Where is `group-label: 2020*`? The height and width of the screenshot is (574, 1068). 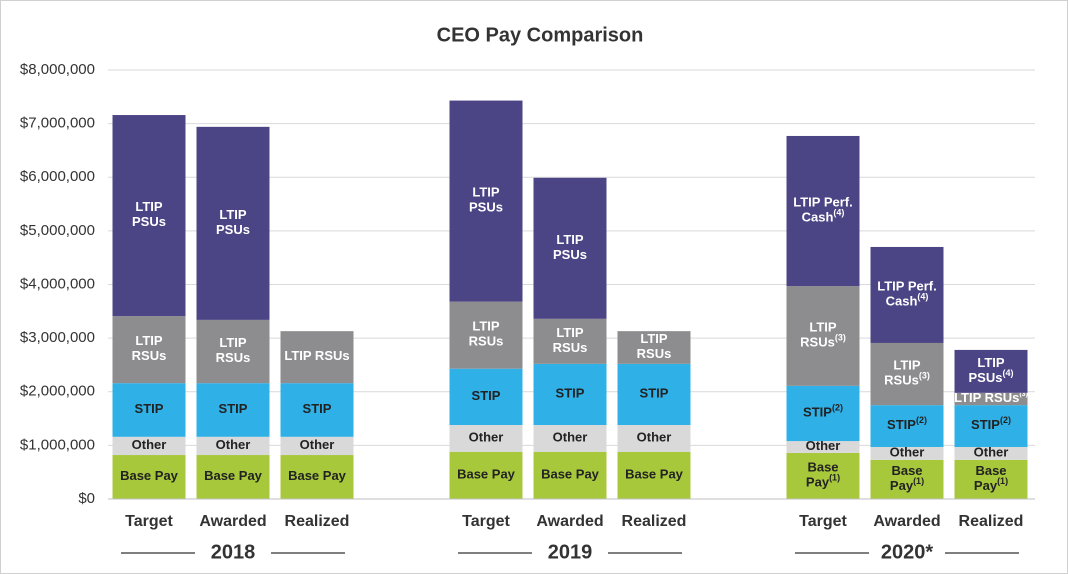
group-label: 2020* is located at coordinates (907, 552).